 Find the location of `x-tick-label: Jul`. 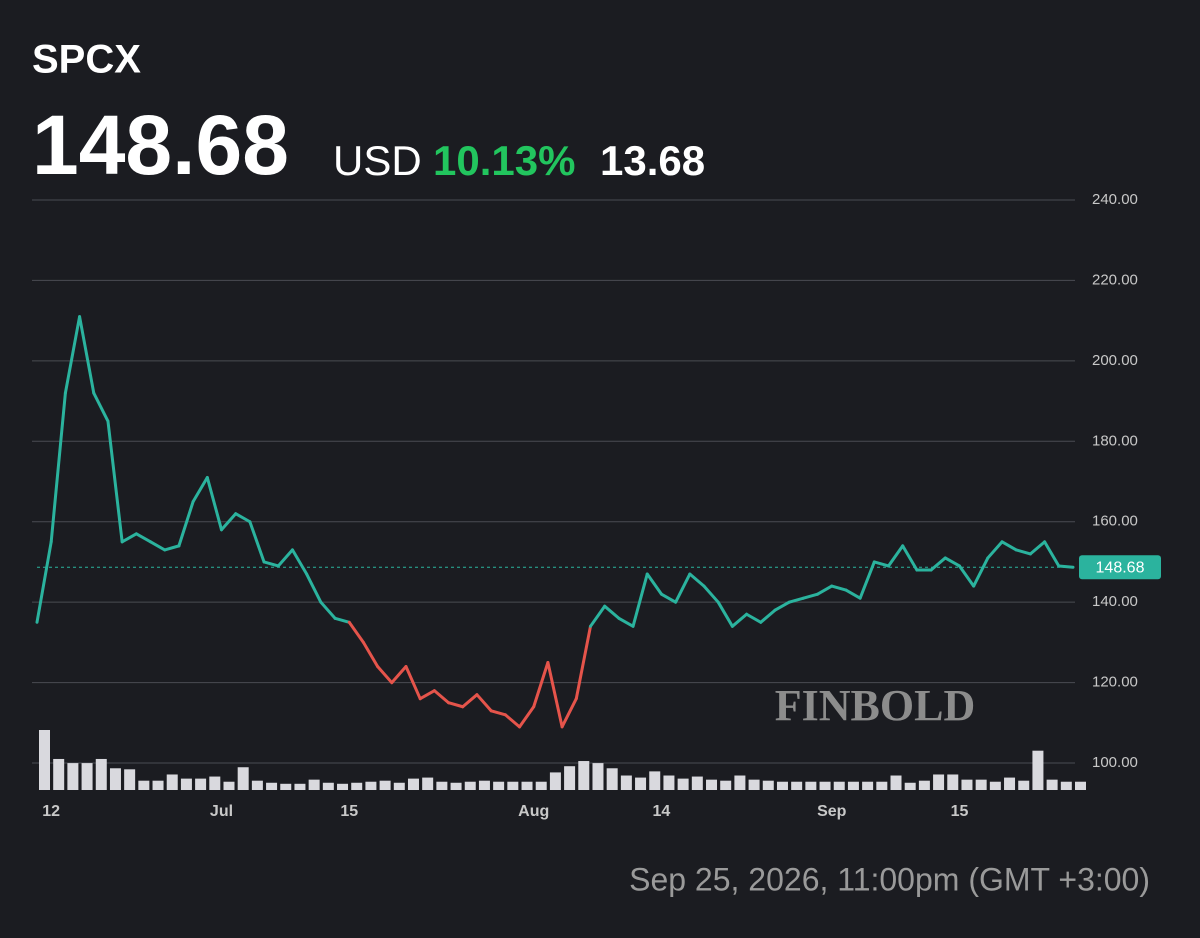

x-tick-label: Jul is located at coordinates (221, 811).